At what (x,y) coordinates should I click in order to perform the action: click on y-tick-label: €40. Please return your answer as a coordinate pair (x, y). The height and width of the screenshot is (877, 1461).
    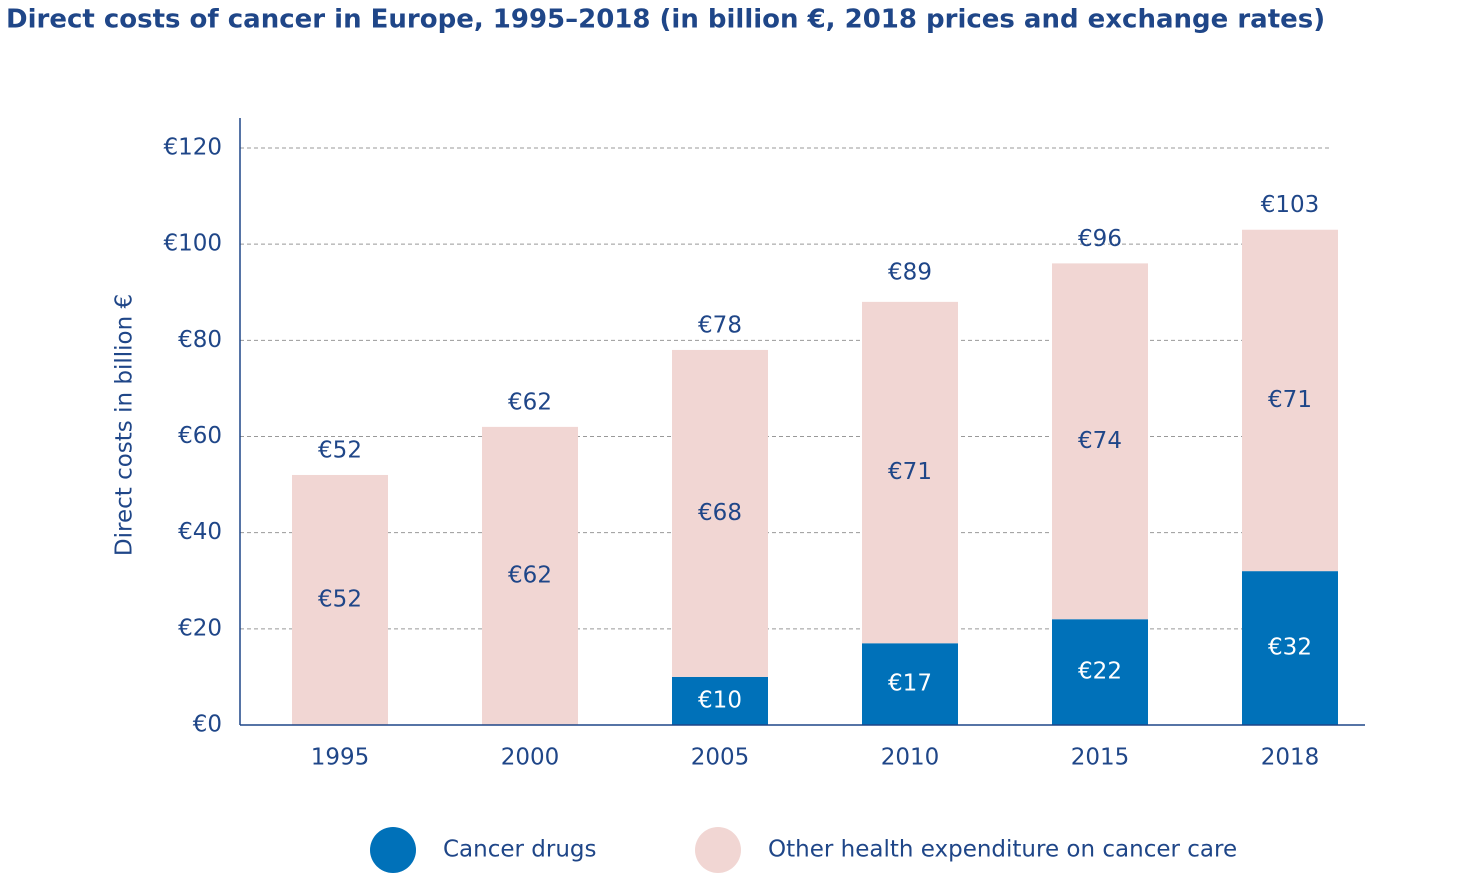
    Looking at the image, I should click on (200, 532).